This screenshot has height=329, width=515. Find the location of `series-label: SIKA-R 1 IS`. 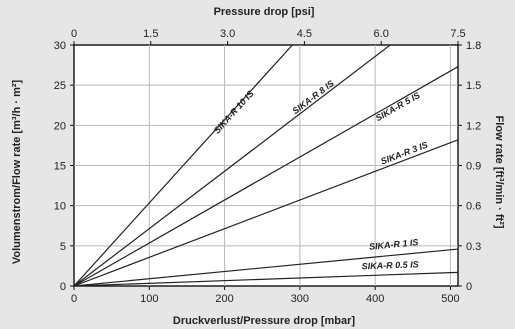

series-label: SIKA-R 1 IS is located at coordinates (394, 244).